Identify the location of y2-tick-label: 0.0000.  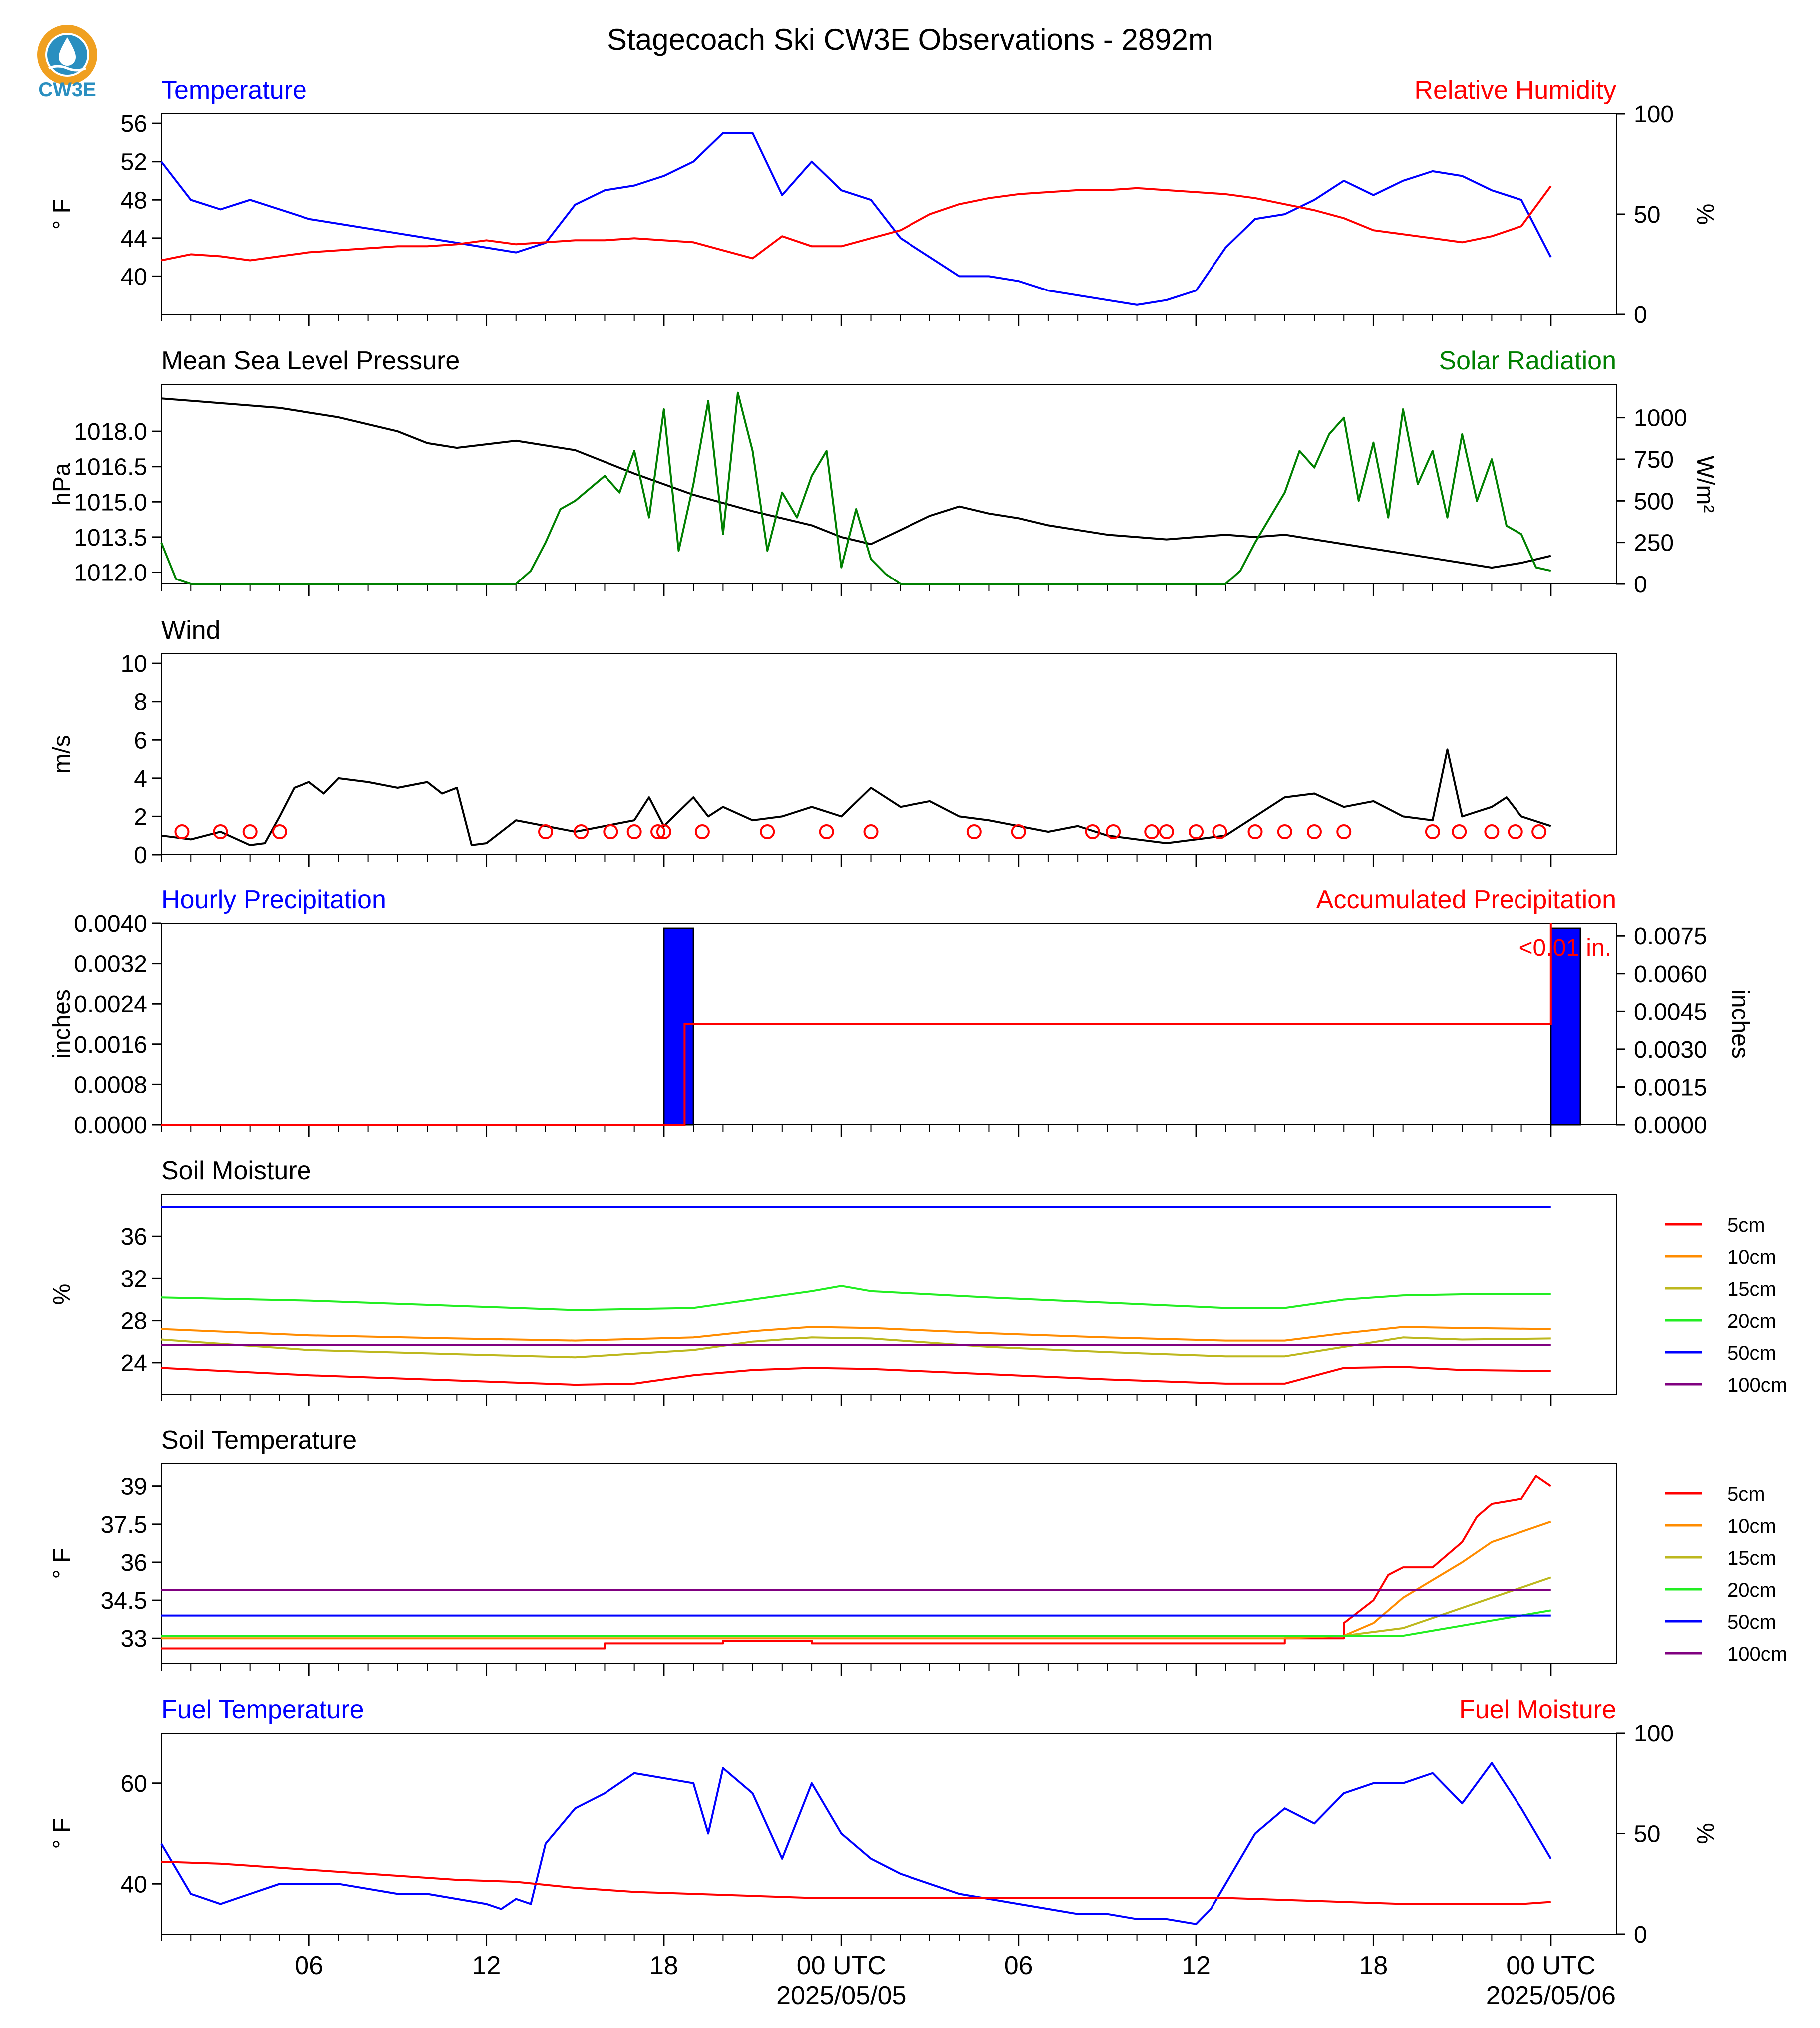
(1670, 1125).